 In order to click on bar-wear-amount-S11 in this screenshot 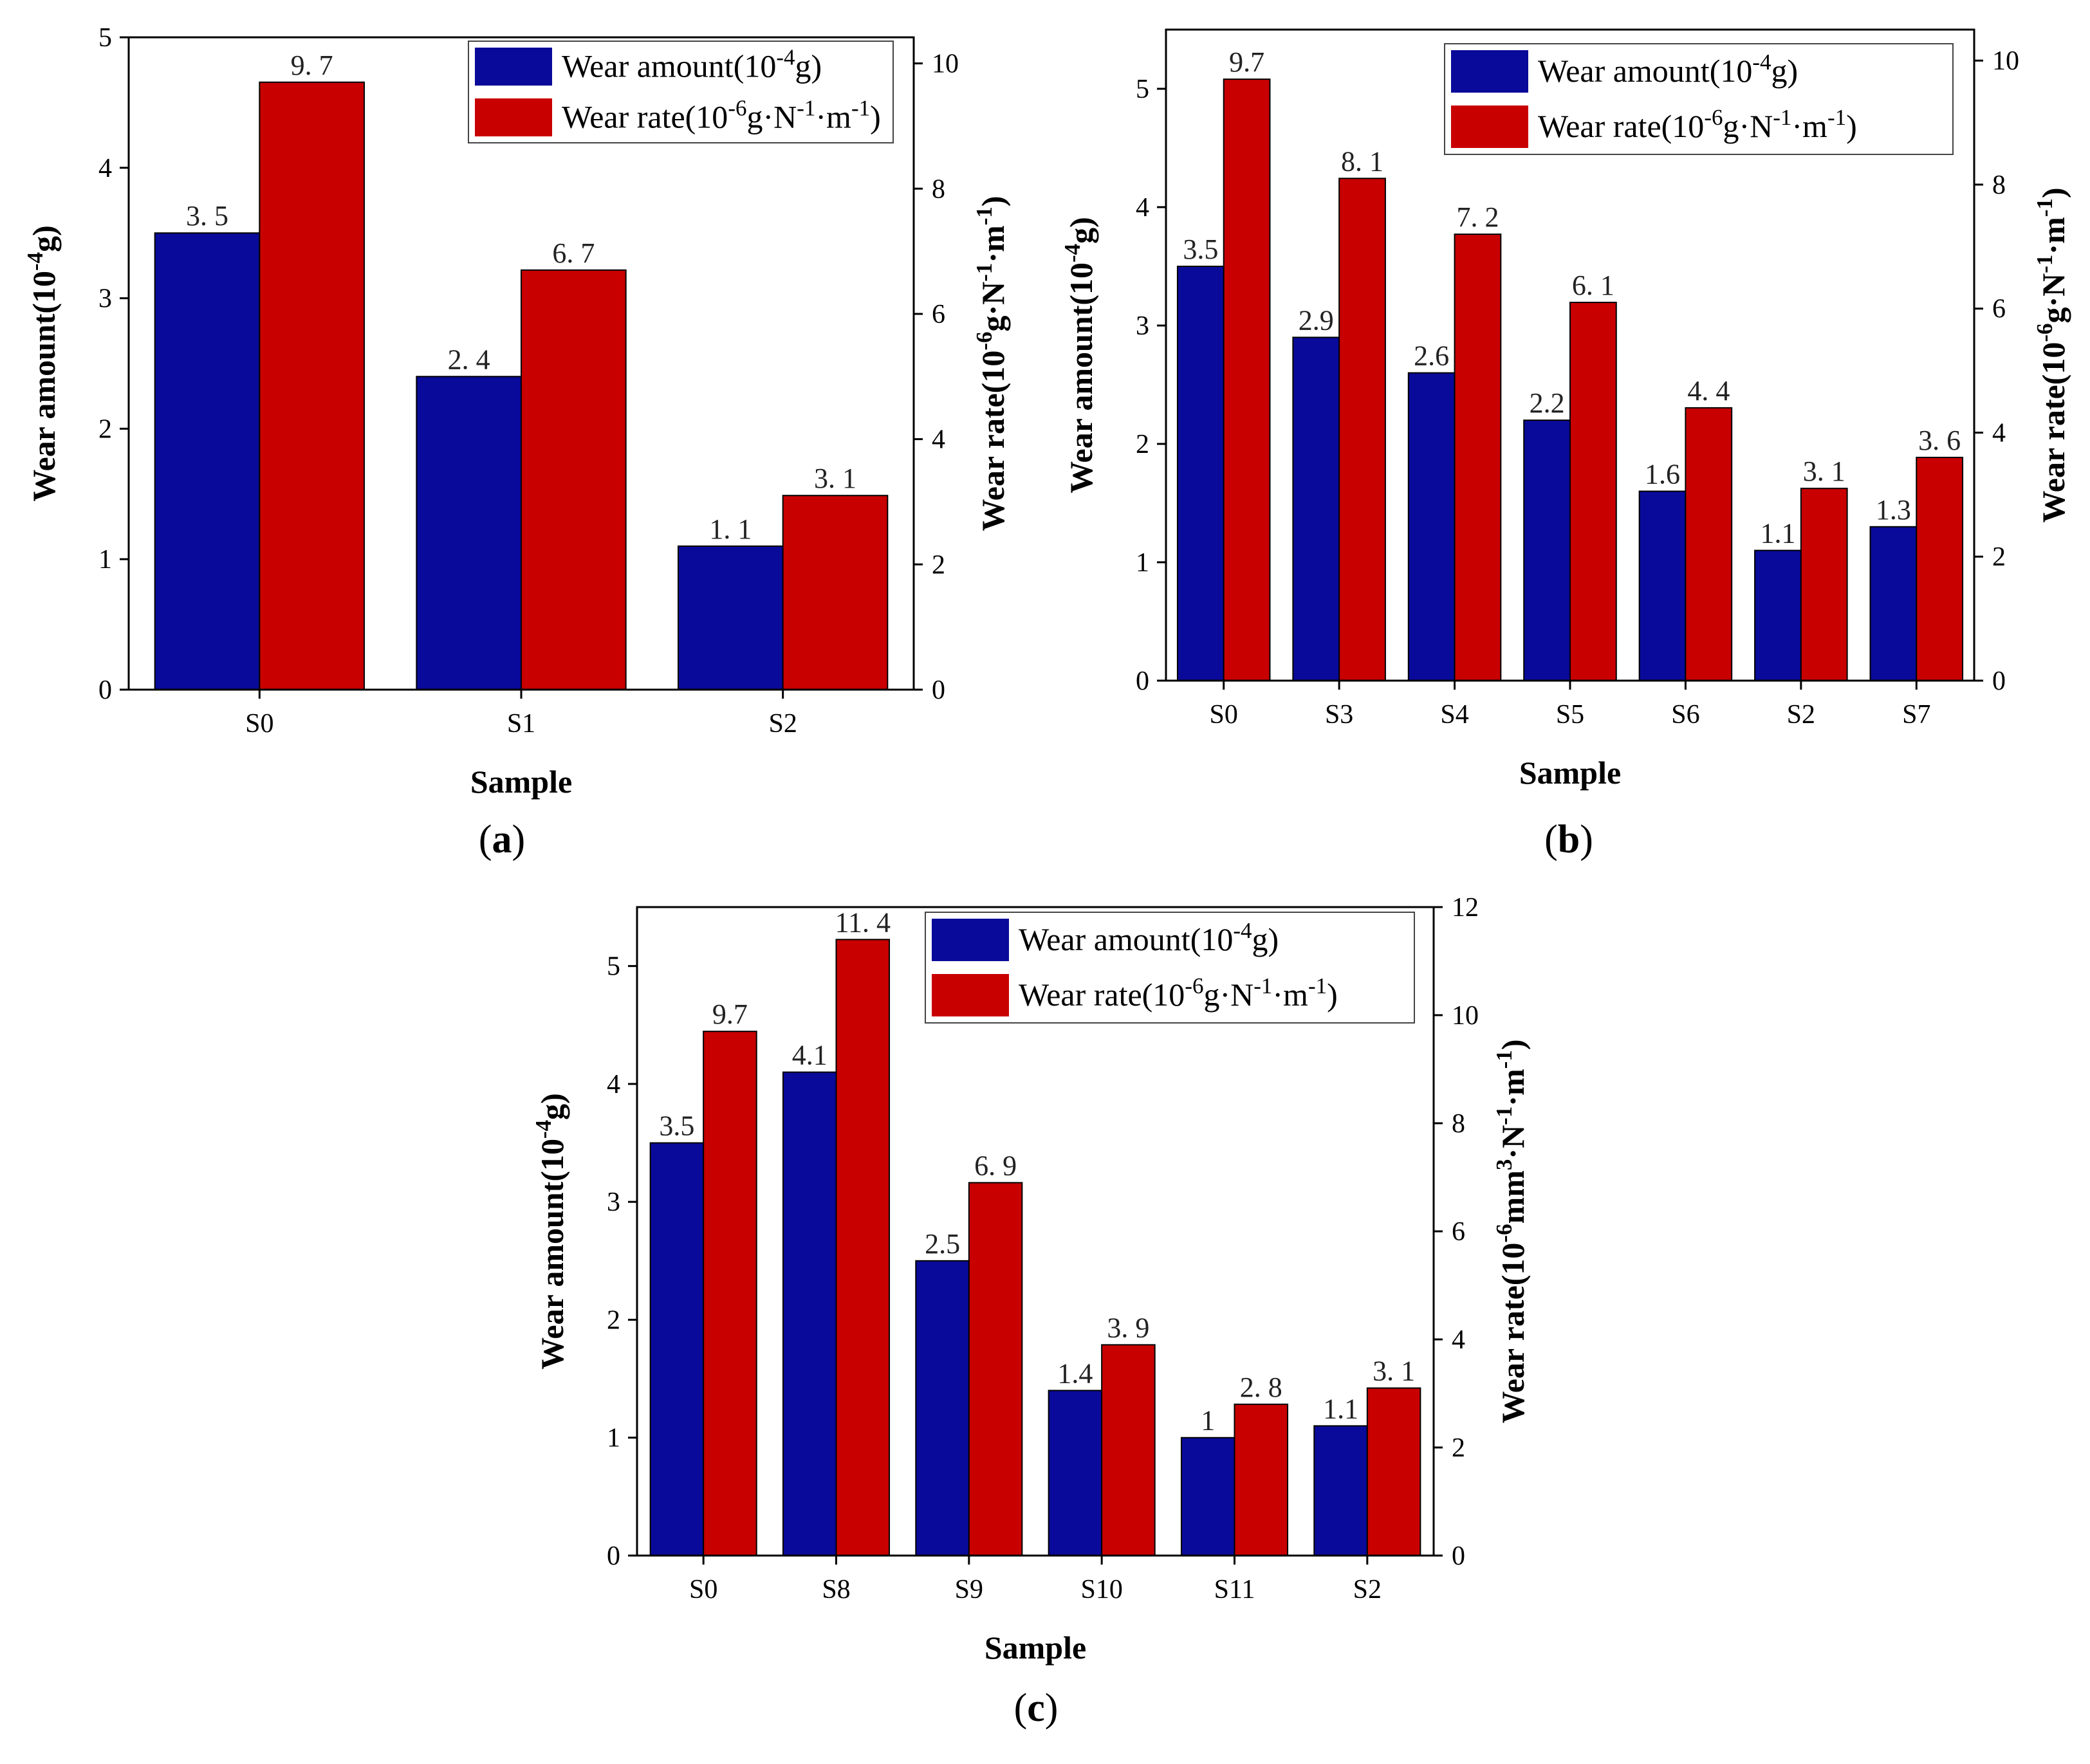, I will do `click(1207, 1497)`.